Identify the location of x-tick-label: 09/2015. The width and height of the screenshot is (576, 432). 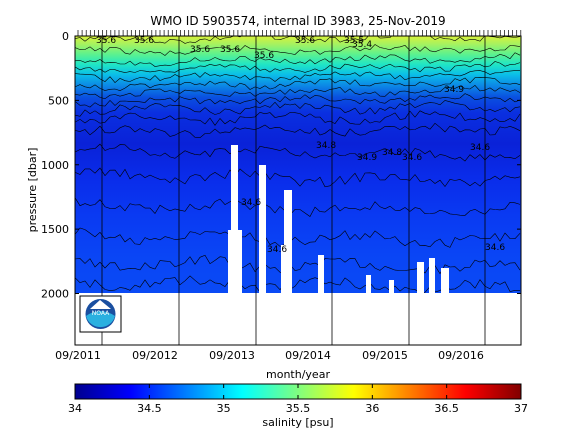
(385, 355).